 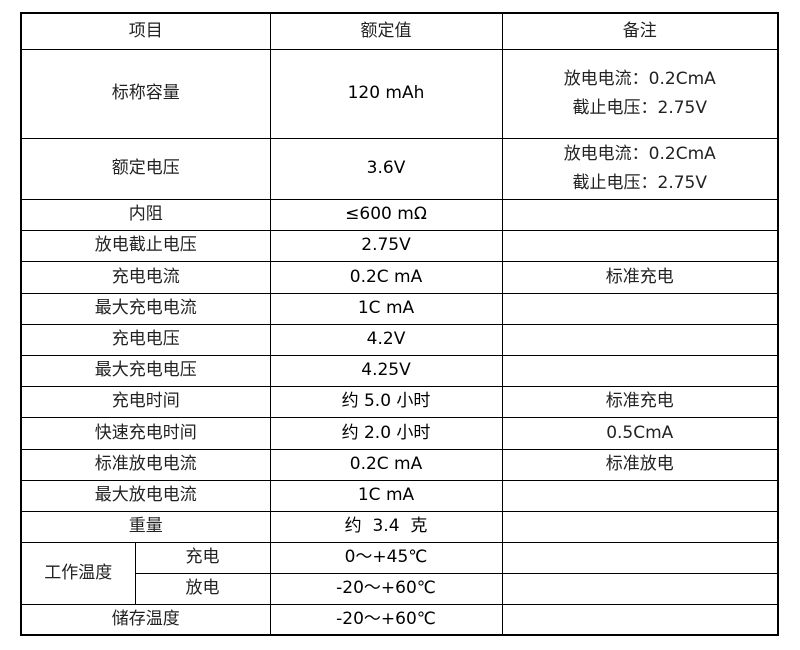 I want to click on header-rated: 额定值, so click(x=386, y=31).